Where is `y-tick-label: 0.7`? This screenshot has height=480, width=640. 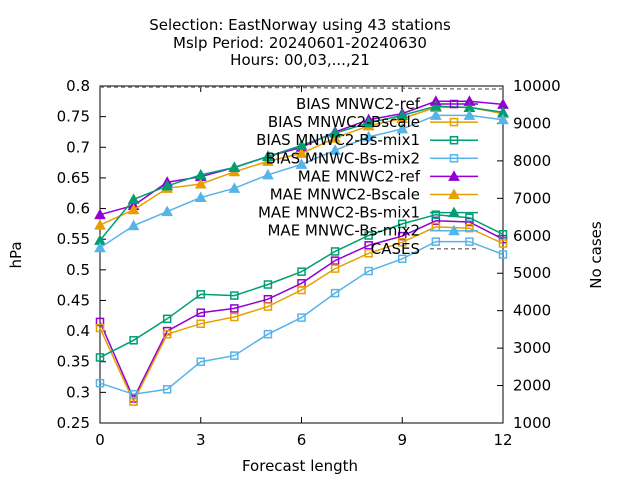
y-tick-label: 0.7 is located at coordinates (78, 147).